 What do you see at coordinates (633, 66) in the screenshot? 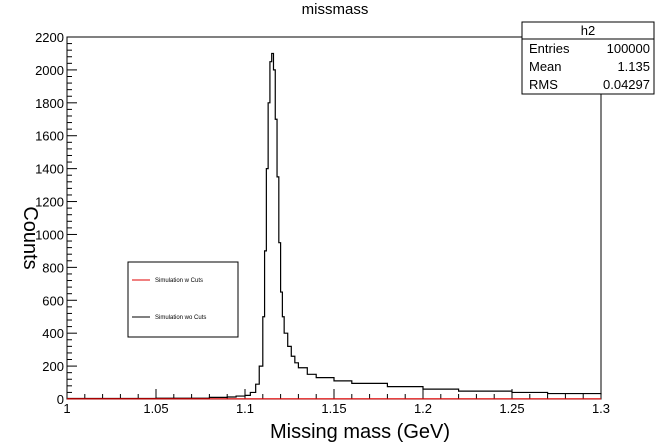
I see `stats-value: 1.135` at bounding box center [633, 66].